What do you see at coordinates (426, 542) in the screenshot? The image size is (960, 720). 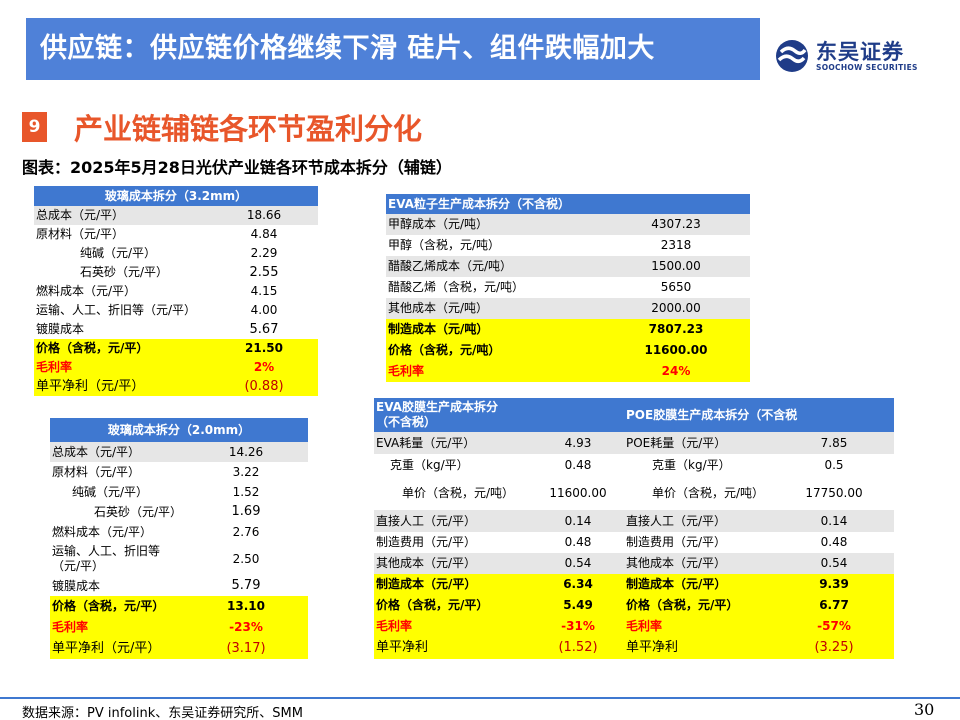 I see `eva-row-label: 制造费用（元/平）` at bounding box center [426, 542].